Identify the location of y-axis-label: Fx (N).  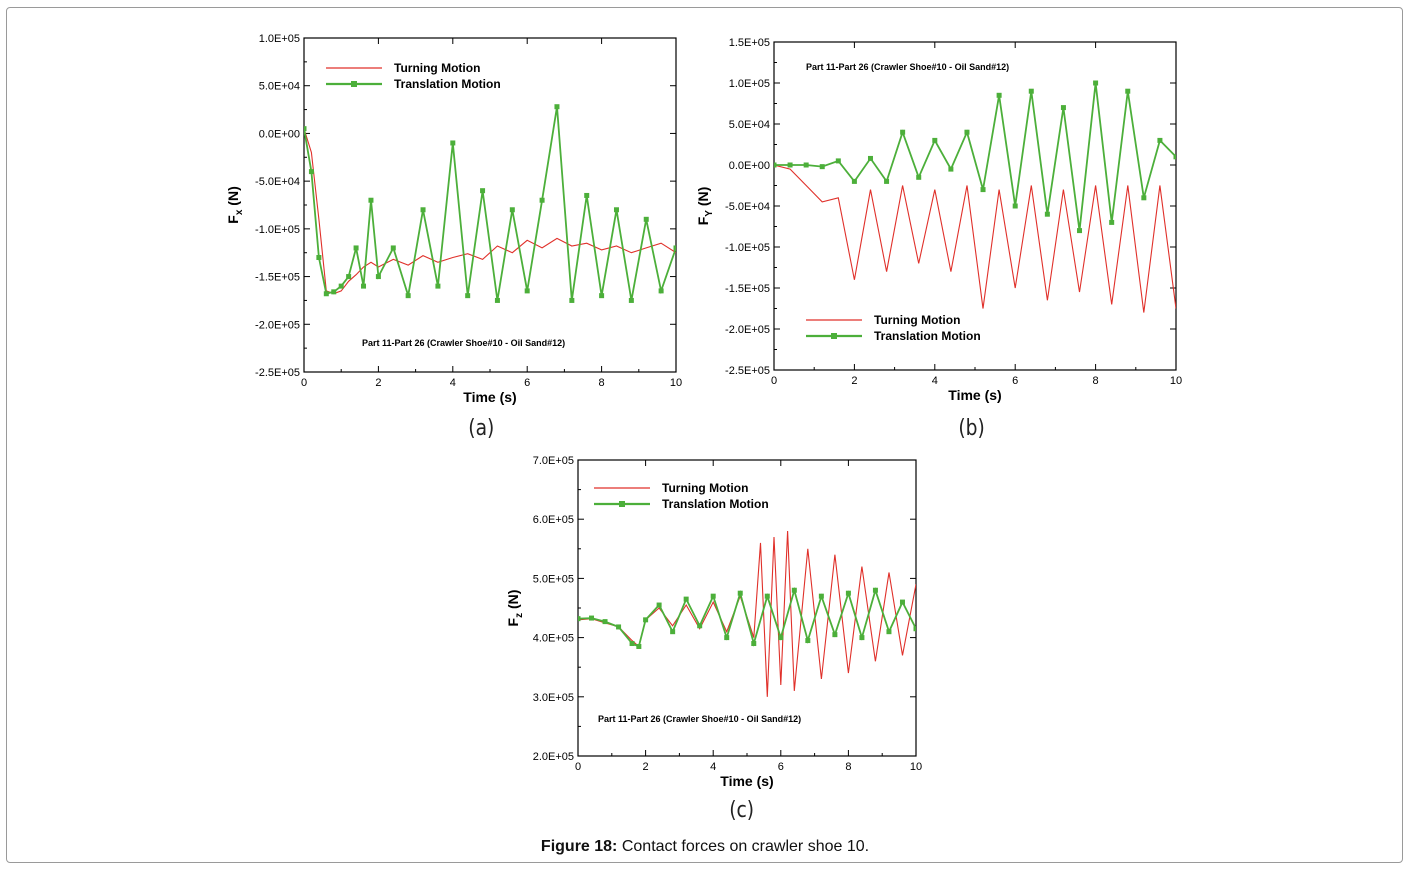
(235, 204).